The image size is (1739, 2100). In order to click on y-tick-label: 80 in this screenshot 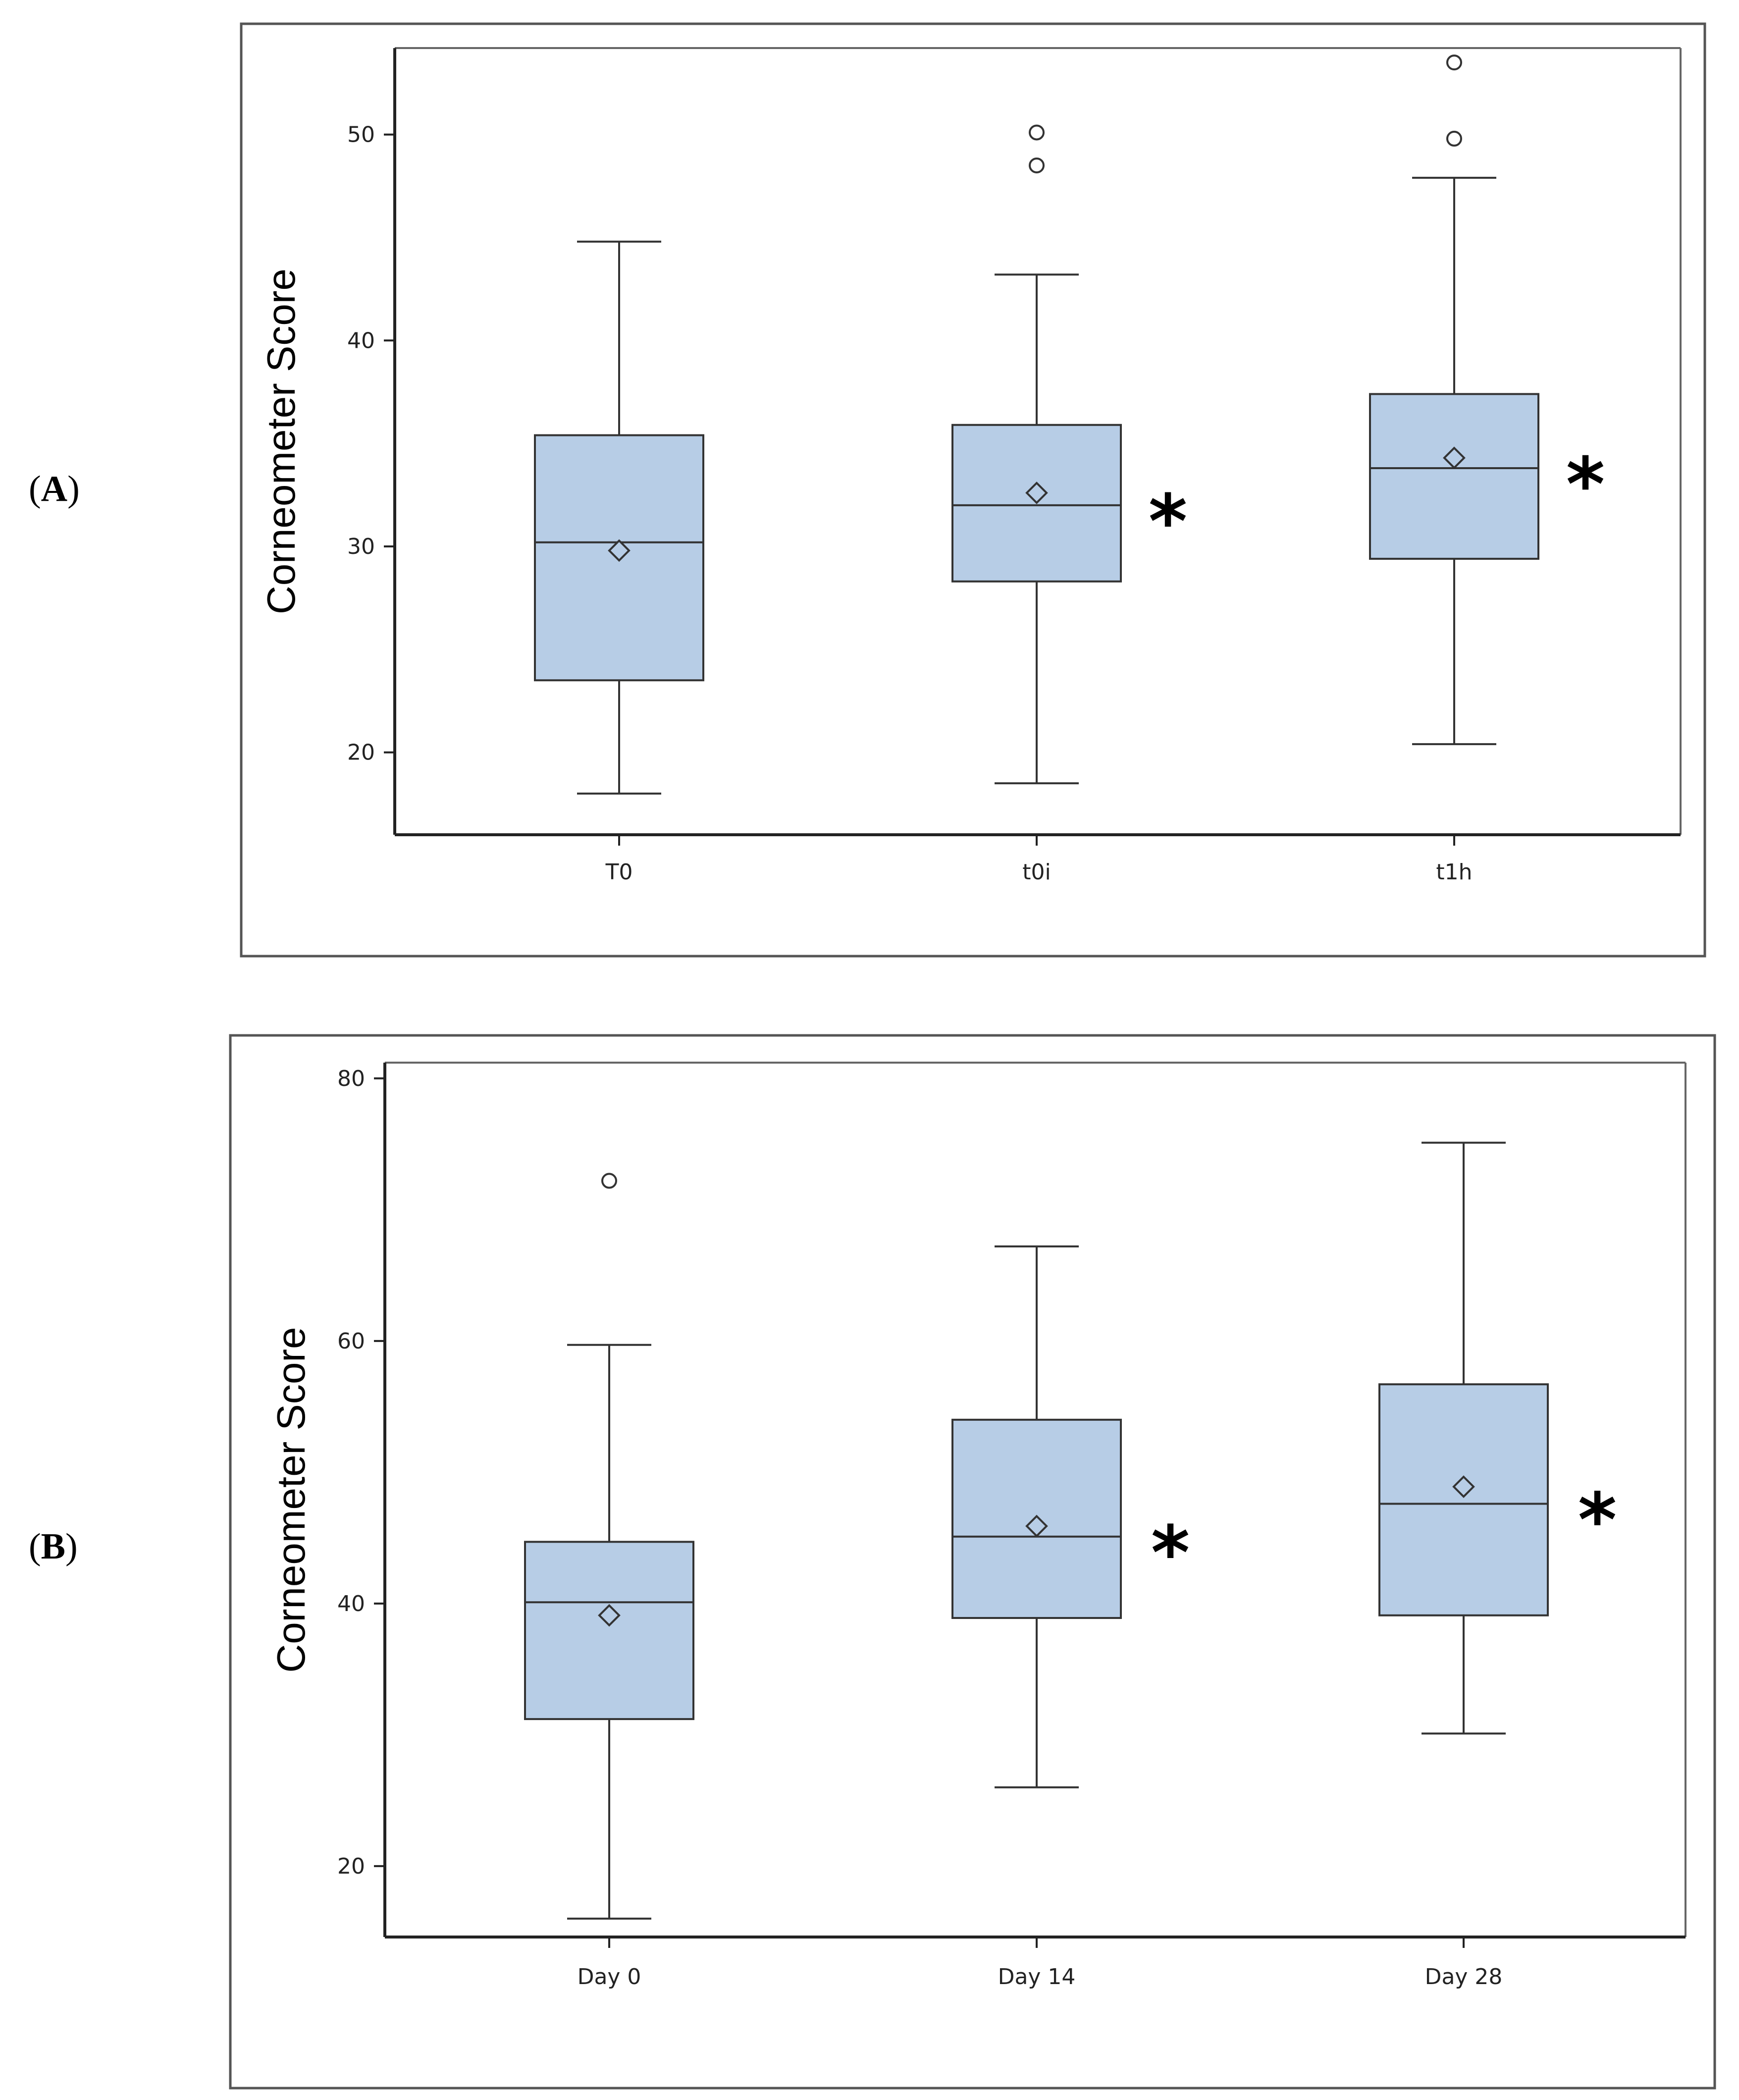, I will do `click(351, 1078)`.